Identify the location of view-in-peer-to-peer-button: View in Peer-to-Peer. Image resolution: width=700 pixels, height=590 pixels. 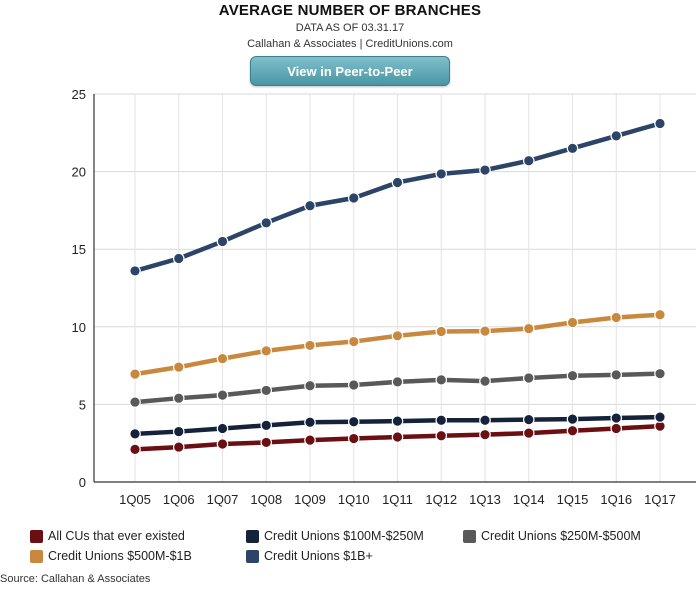
(350, 71).